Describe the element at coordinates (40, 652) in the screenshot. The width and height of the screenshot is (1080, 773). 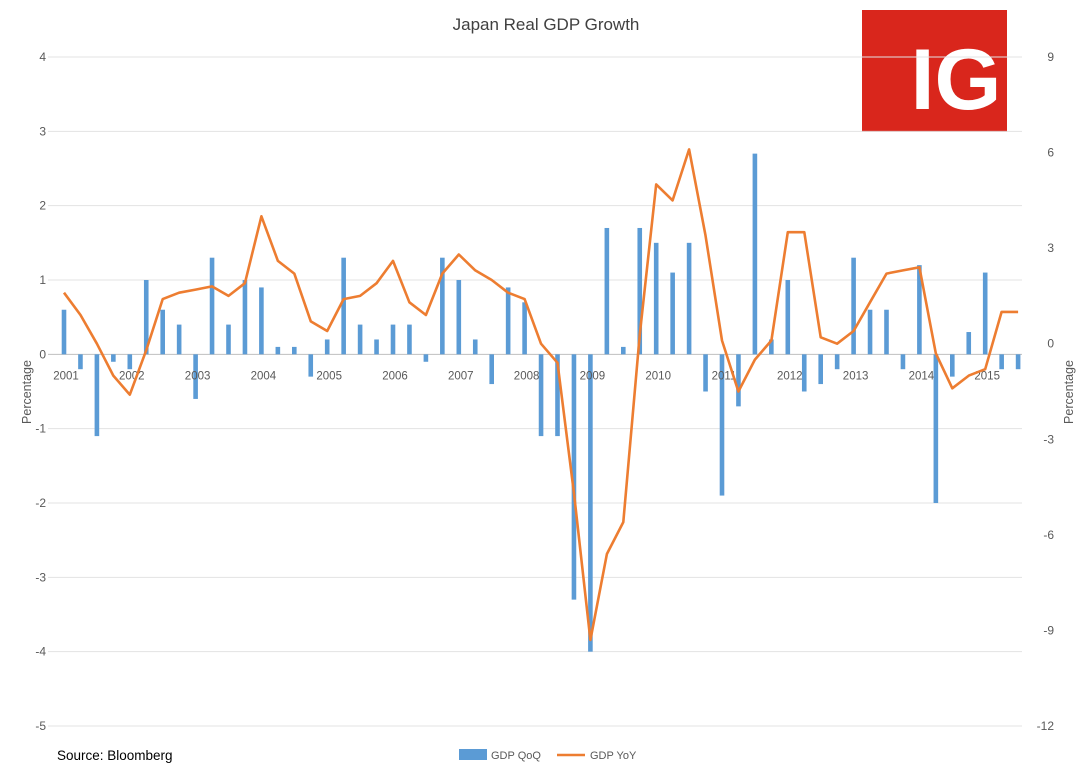
I see `left-tick-label: -4` at that location.